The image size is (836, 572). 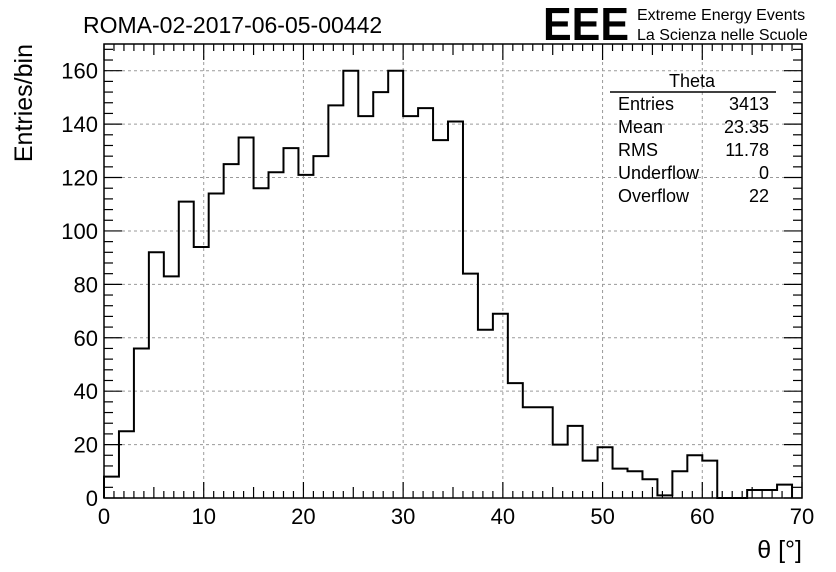 What do you see at coordinates (759, 196) in the screenshot?
I see `stats-row-value: 22` at bounding box center [759, 196].